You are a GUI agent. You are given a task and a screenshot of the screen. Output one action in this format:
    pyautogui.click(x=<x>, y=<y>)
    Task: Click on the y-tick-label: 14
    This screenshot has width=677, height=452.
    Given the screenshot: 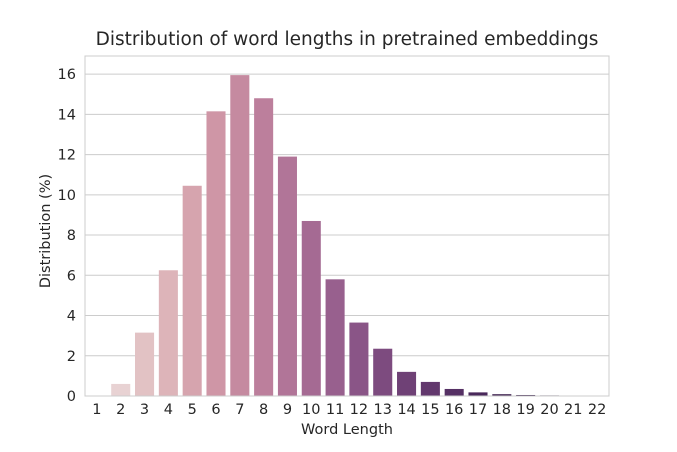 What is the action you would take?
    pyautogui.click(x=67, y=115)
    